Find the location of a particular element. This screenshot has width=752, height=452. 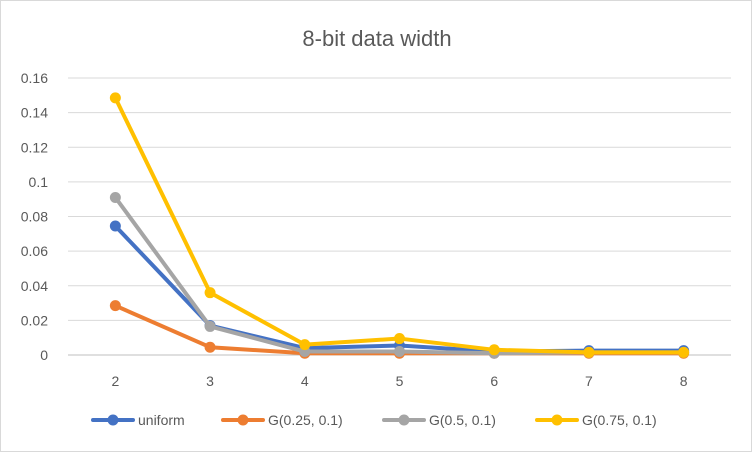

x-tick-label: 2 is located at coordinates (115, 381).